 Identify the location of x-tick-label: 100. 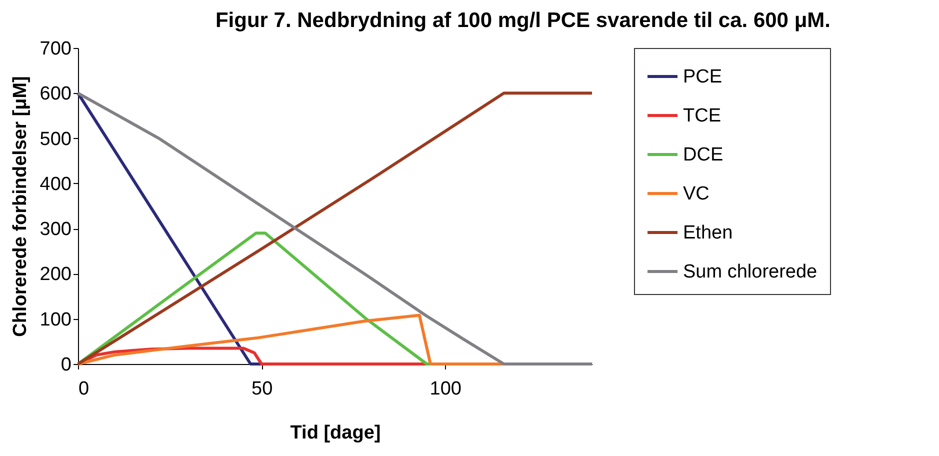
(446, 389).